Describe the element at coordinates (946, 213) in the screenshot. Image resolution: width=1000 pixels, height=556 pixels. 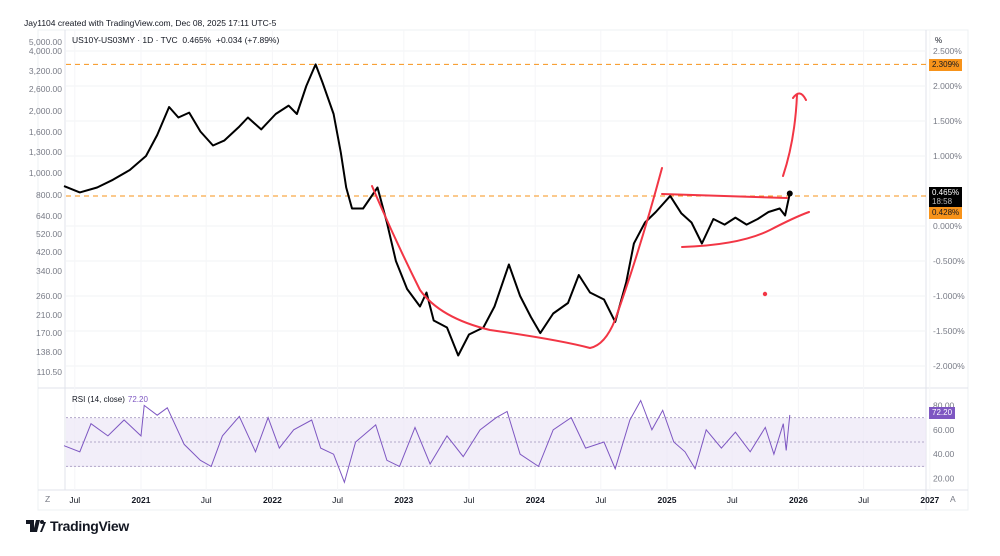
I see `level-tag: 0.428%` at that location.